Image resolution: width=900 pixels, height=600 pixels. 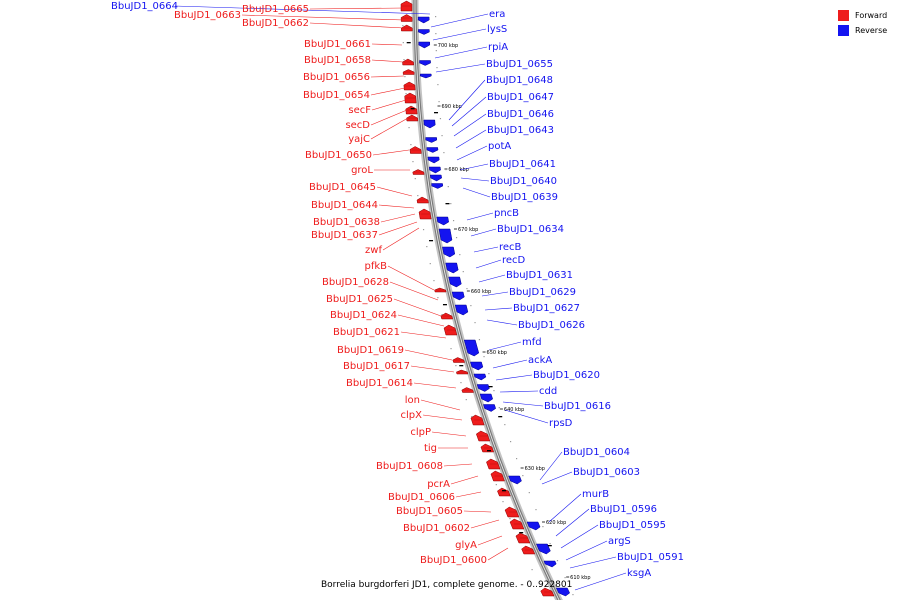 What do you see at coordinates (375, 266) in the screenshot?
I see `gene-label-pfkb: pfkB` at bounding box center [375, 266].